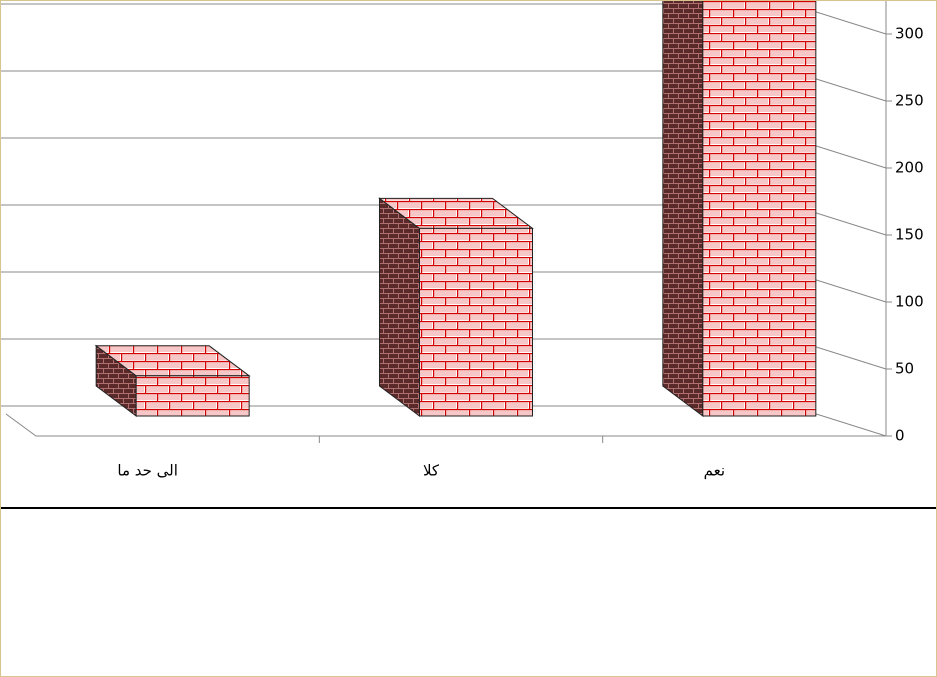 The width and height of the screenshot is (937, 677). What do you see at coordinates (909, 302) in the screenshot?
I see `y-tick-label: 100` at bounding box center [909, 302].